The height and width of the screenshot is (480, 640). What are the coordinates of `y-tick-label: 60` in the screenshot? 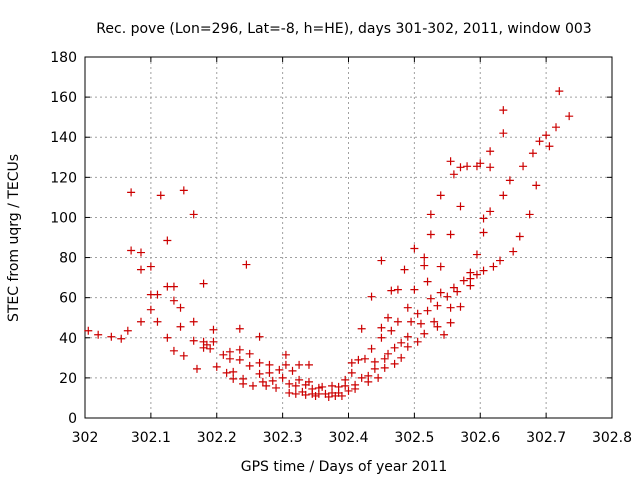 It's located at (68, 299).